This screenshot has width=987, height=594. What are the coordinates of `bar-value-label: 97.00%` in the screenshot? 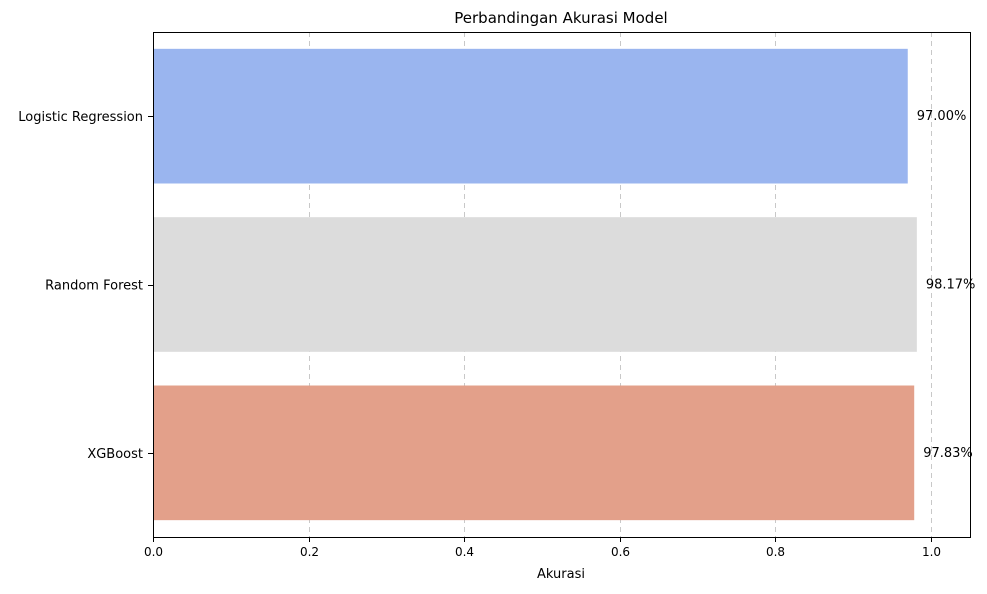 It's located at (942, 116).